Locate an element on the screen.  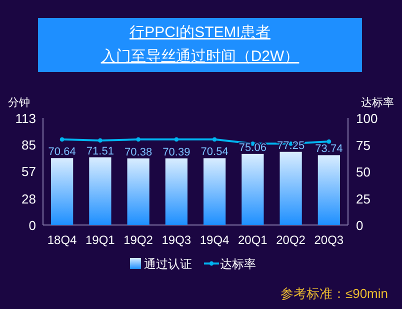
y2-tick-label: 25 is located at coordinates (363, 198).